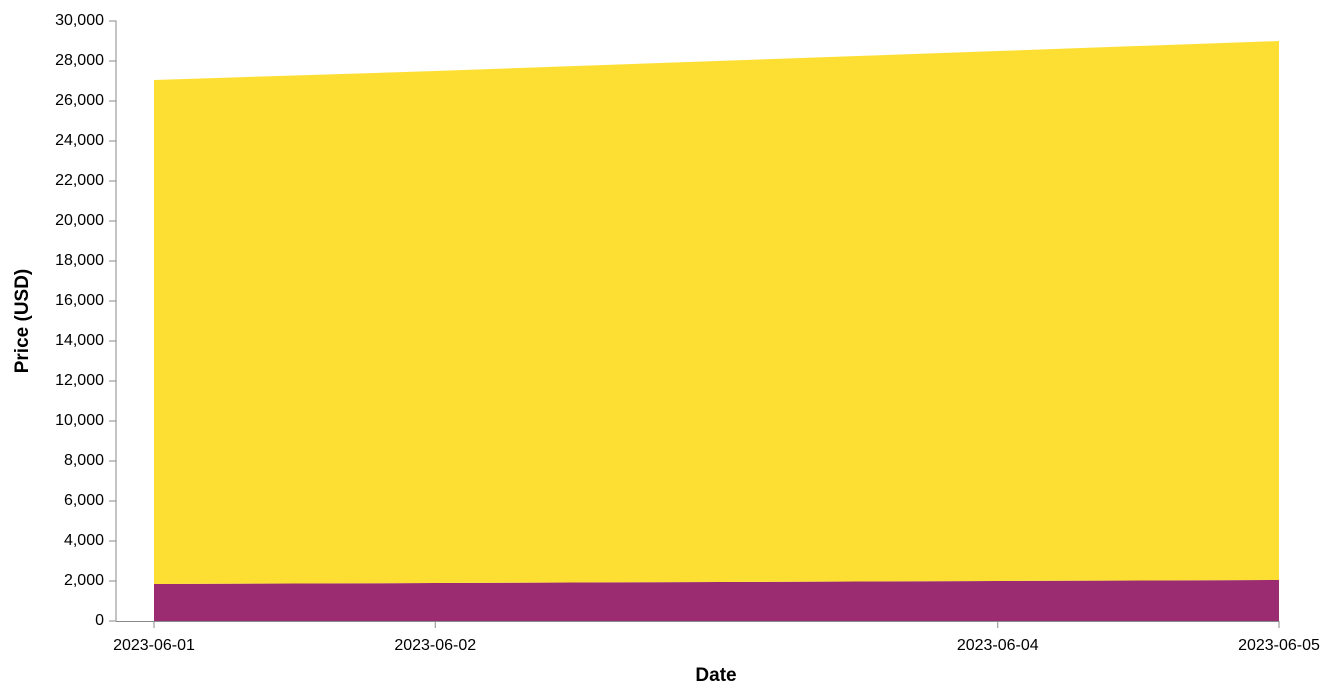 The width and height of the screenshot is (1340, 694). Describe the element at coordinates (715, 675) in the screenshot. I see `x-axis-title: Date` at that location.